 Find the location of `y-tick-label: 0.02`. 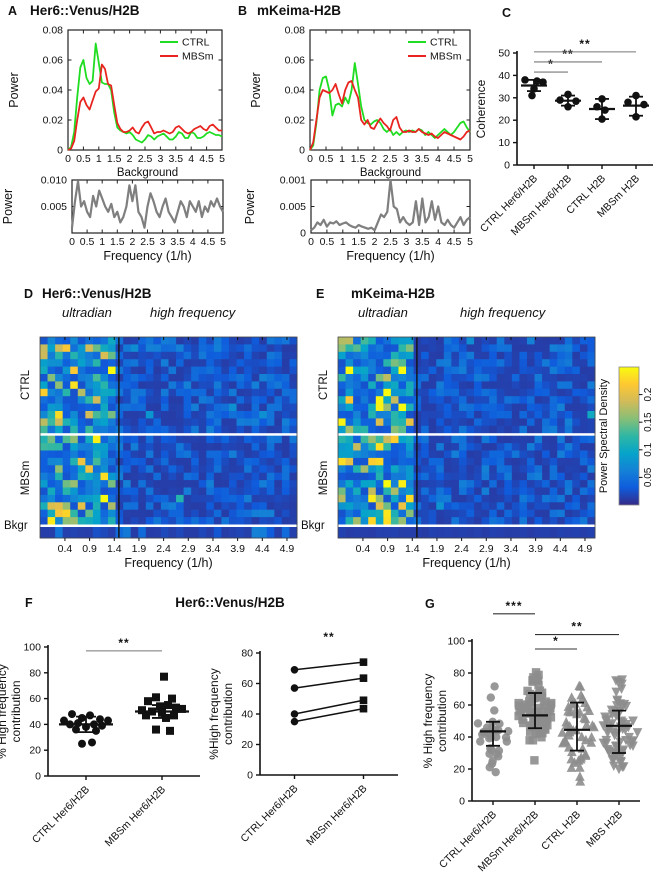

y-tick-label: 0.02 is located at coordinates (53, 121).